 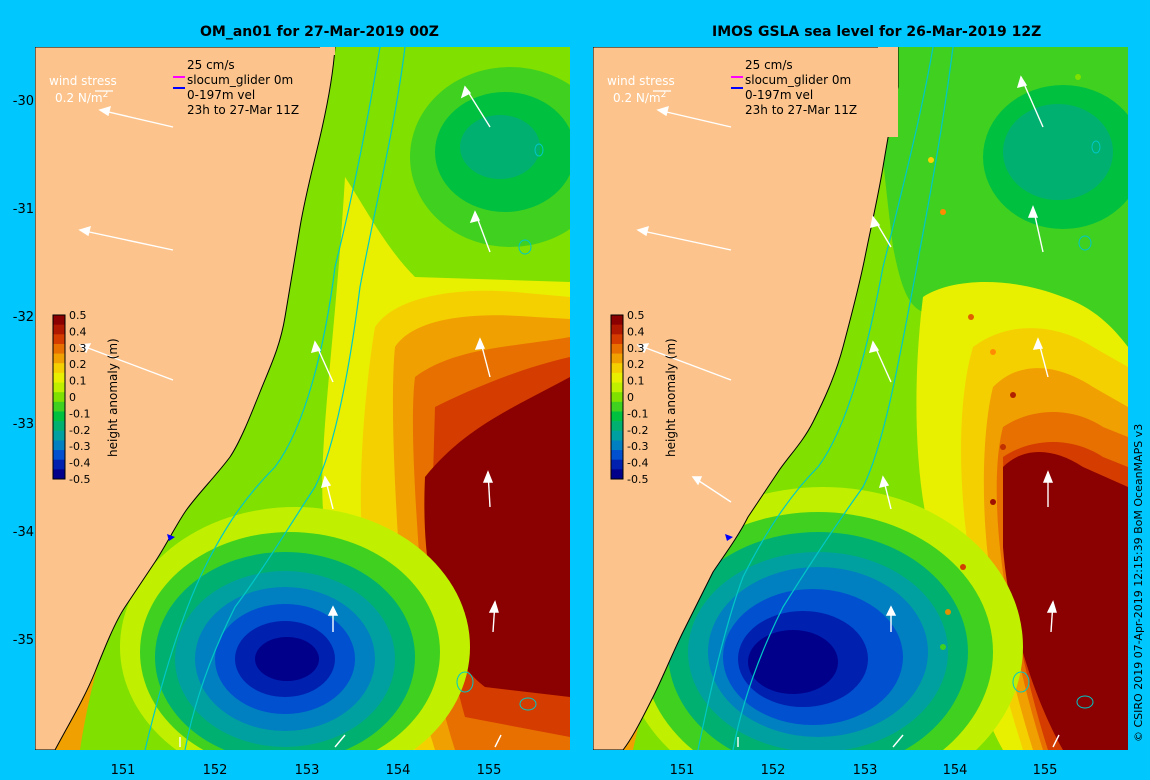 I want to click on lat-tick: -33, so click(x=23, y=424).